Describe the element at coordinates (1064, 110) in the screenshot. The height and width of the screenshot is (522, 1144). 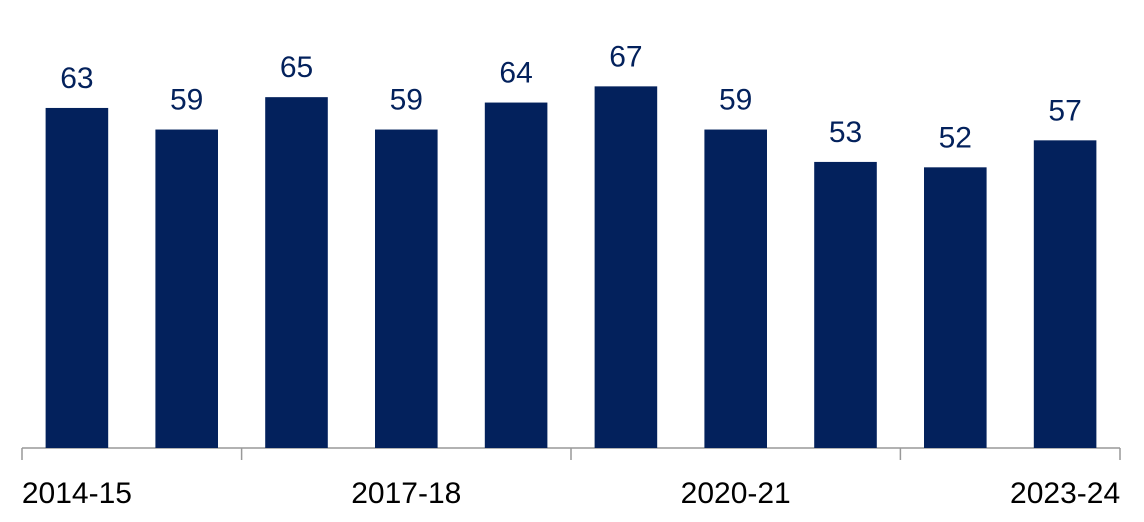
I see `value-label: 57` at that location.